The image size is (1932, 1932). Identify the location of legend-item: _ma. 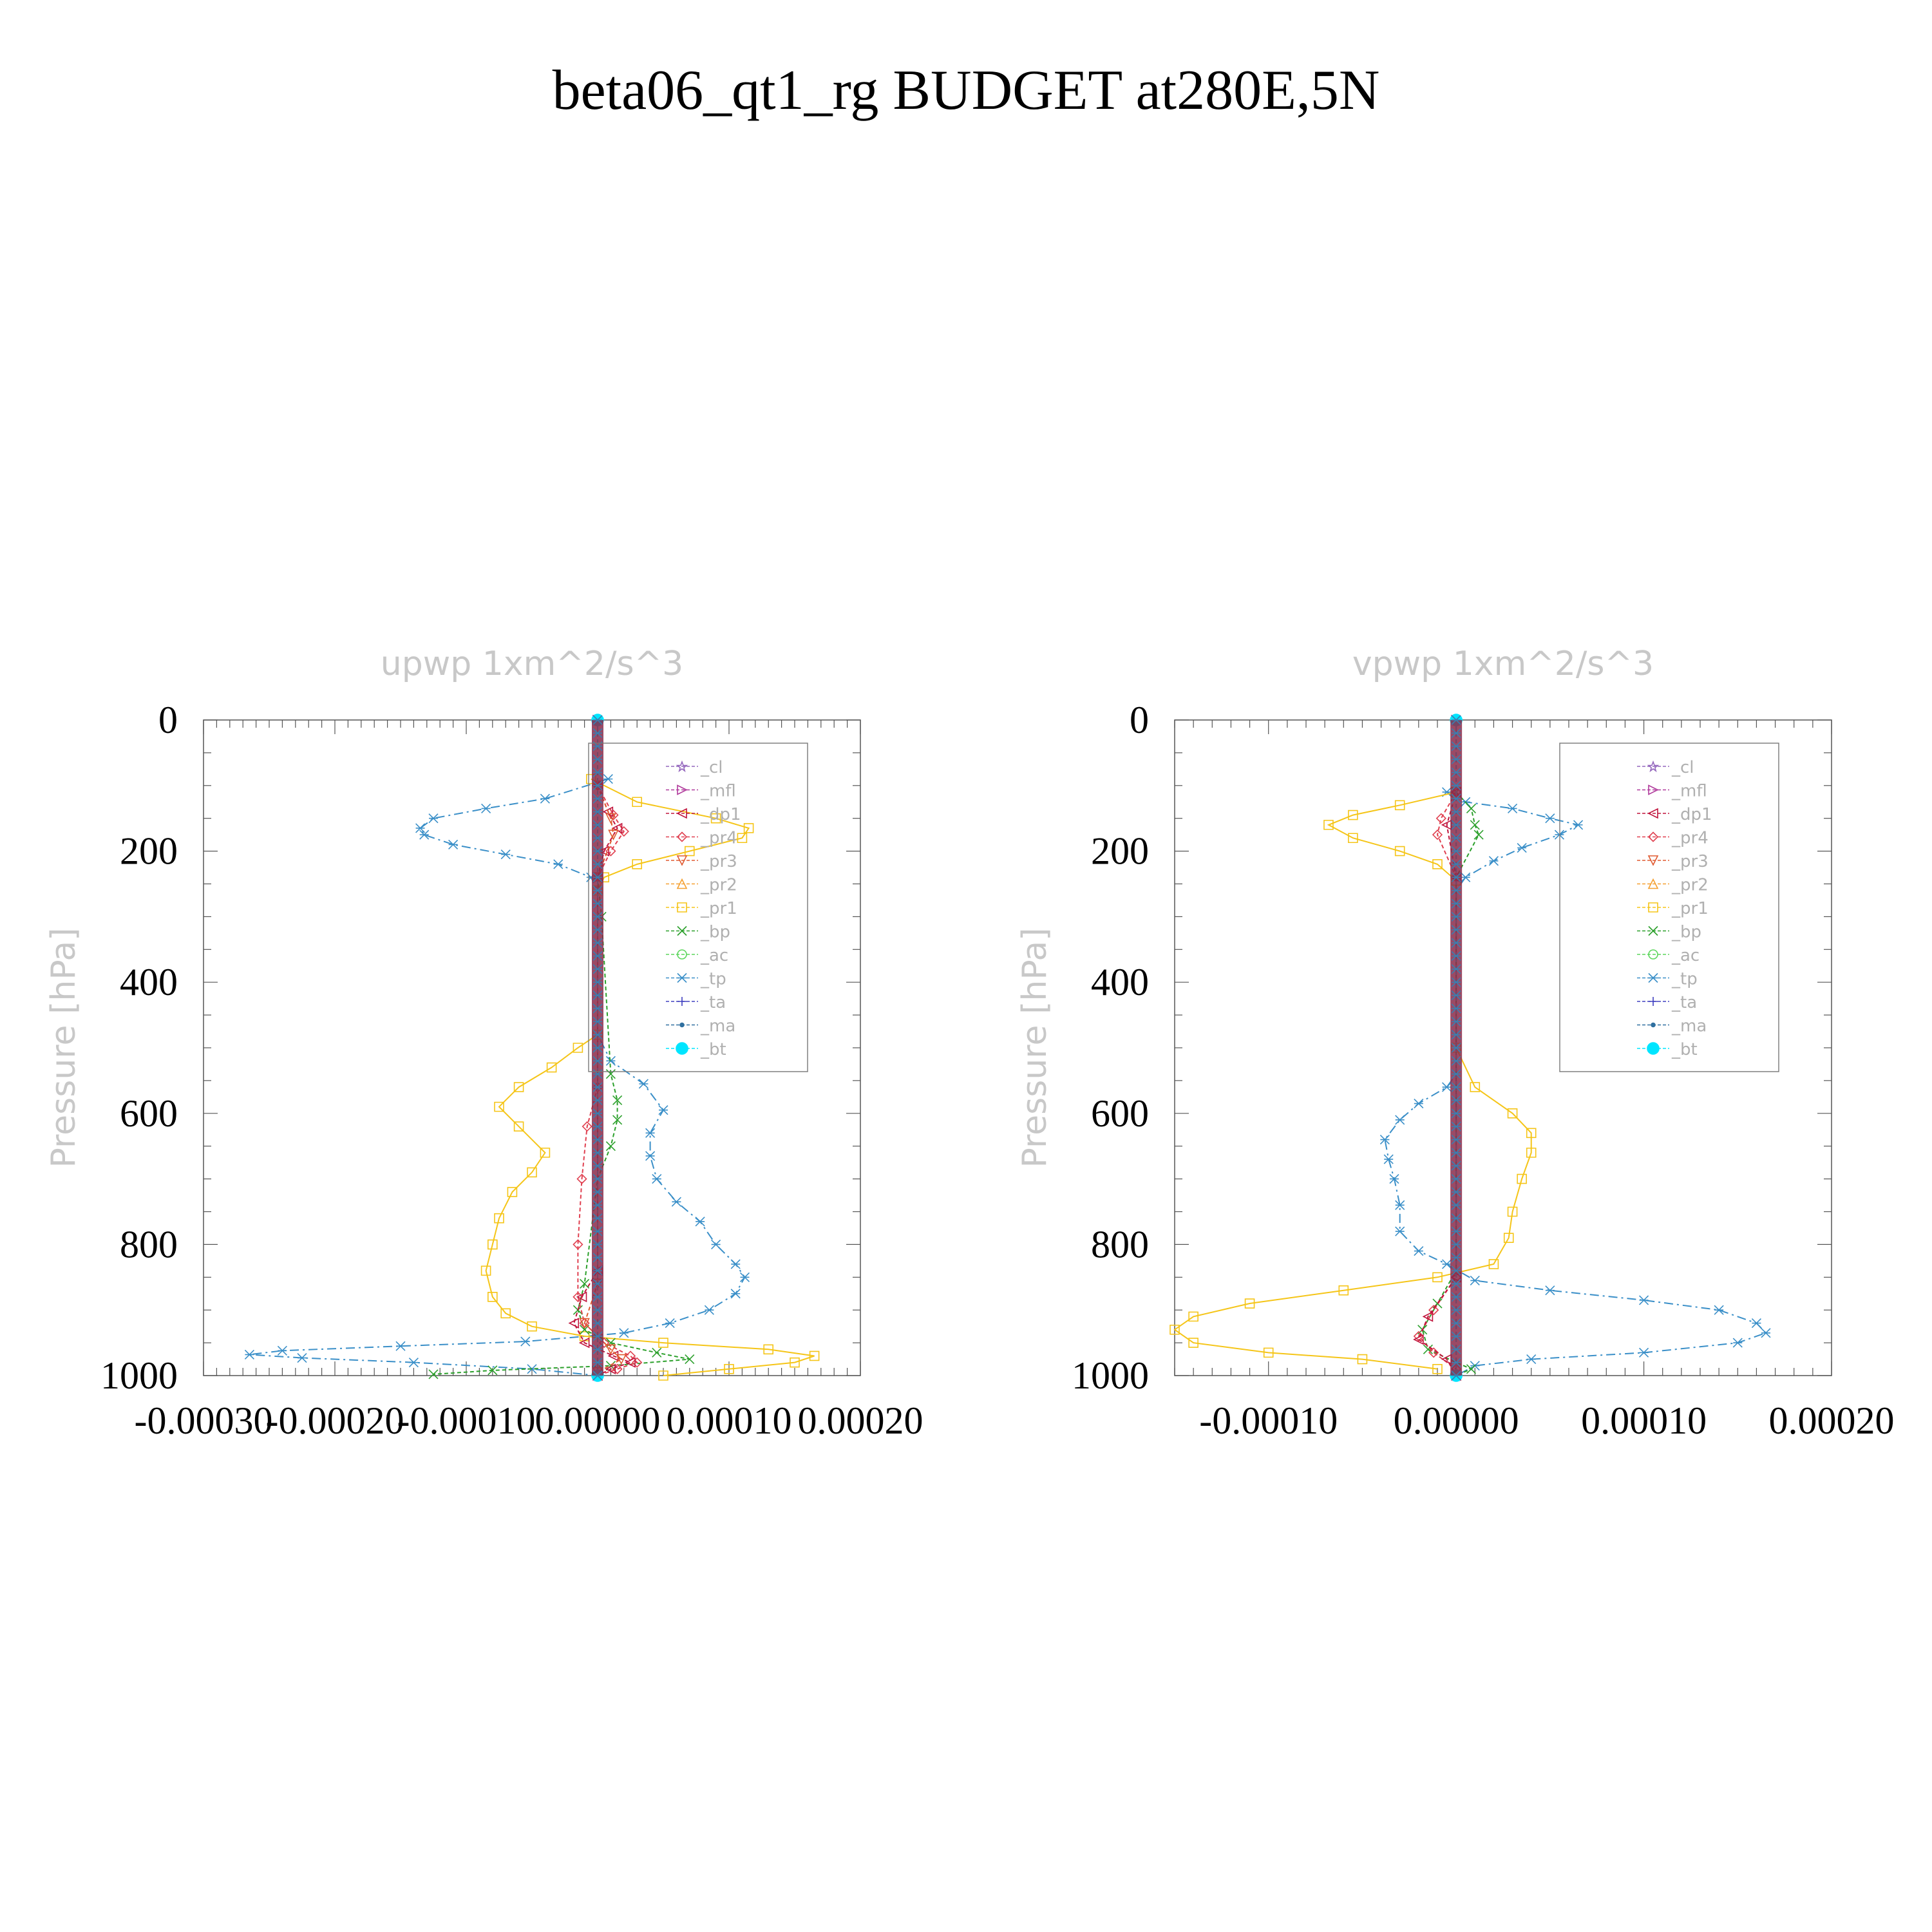
(1672, 1027).